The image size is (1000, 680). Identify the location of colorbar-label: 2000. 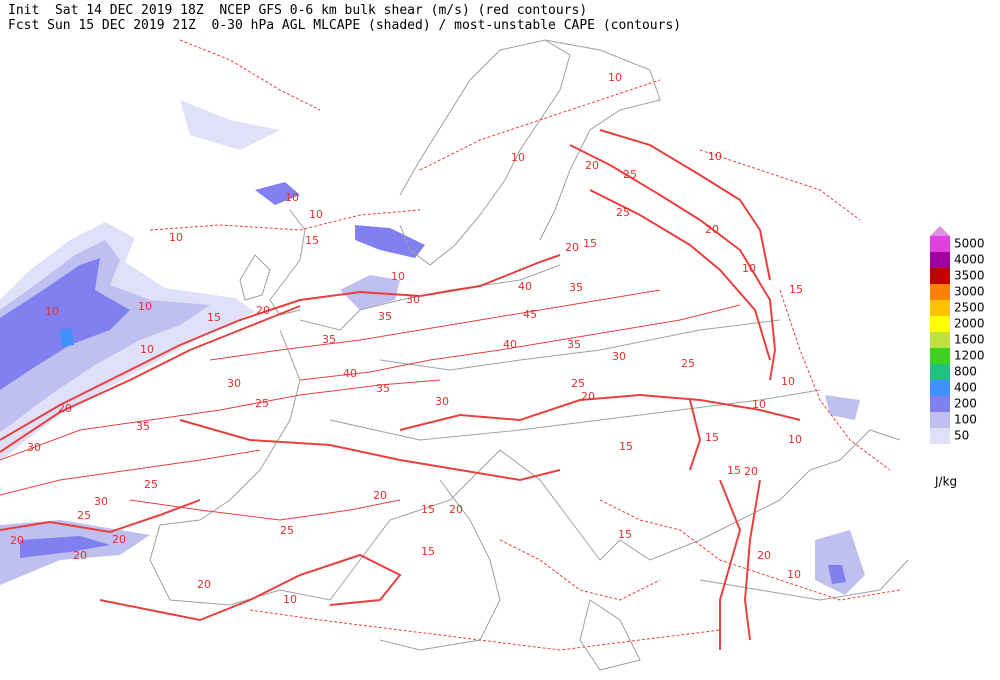
(969, 324).